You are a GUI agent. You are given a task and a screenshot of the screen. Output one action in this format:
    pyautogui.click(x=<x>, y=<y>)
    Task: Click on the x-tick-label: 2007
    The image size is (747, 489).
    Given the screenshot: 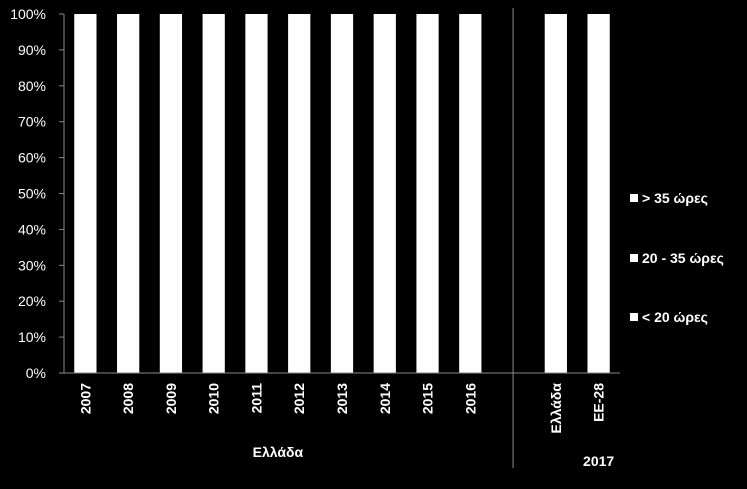 What is the action you would take?
    pyautogui.click(x=85, y=398)
    